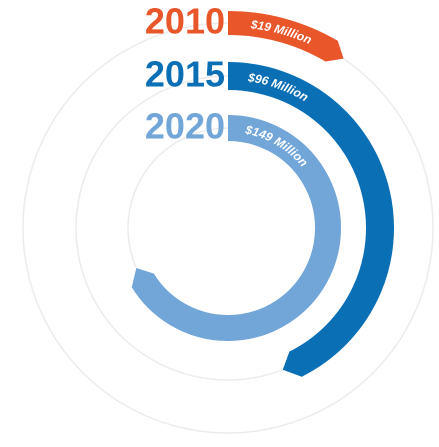 This screenshot has height=447, width=439. What do you see at coordinates (185, 74) in the screenshot?
I see `year-label: 2015` at bounding box center [185, 74].